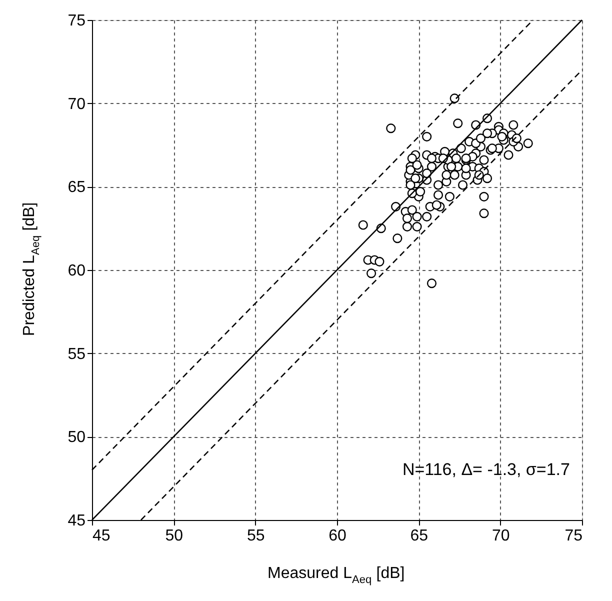  Describe the element at coordinates (573, 536) in the screenshot. I see `x-tick-label: 75` at that location.